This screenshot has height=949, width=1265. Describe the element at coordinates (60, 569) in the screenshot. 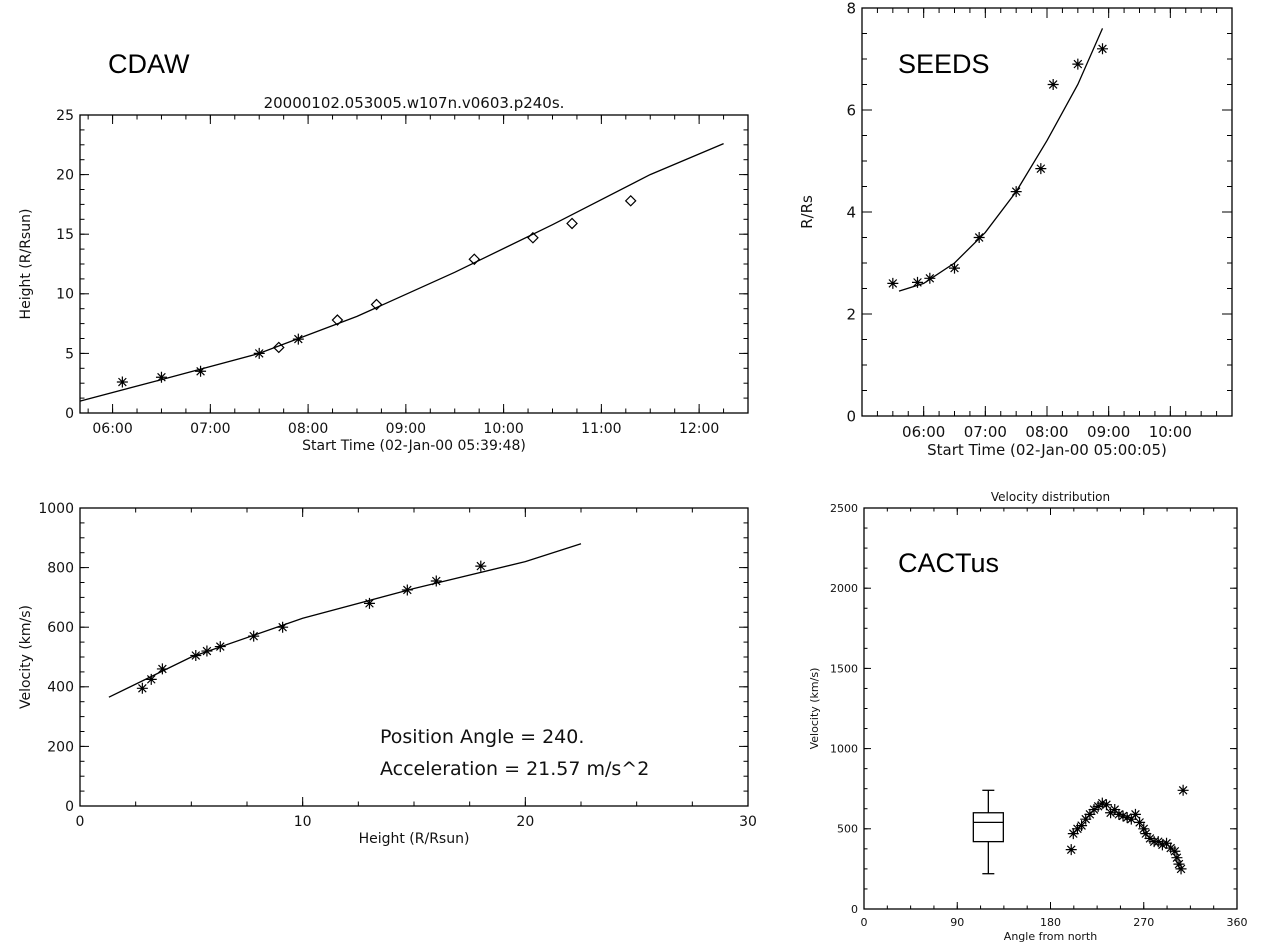

I see `y-tick-label: 800` at that location.